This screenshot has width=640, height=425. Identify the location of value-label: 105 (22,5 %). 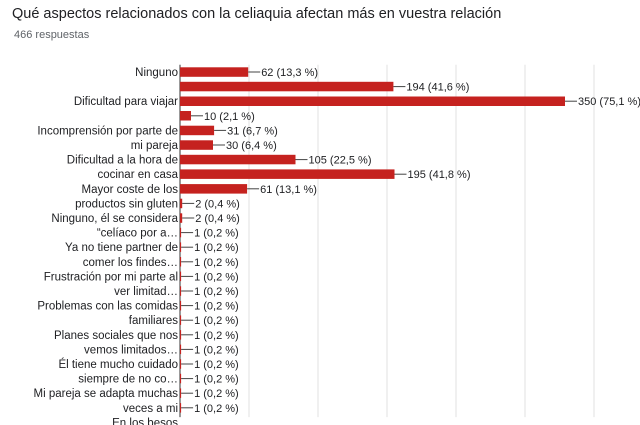
(340, 161).